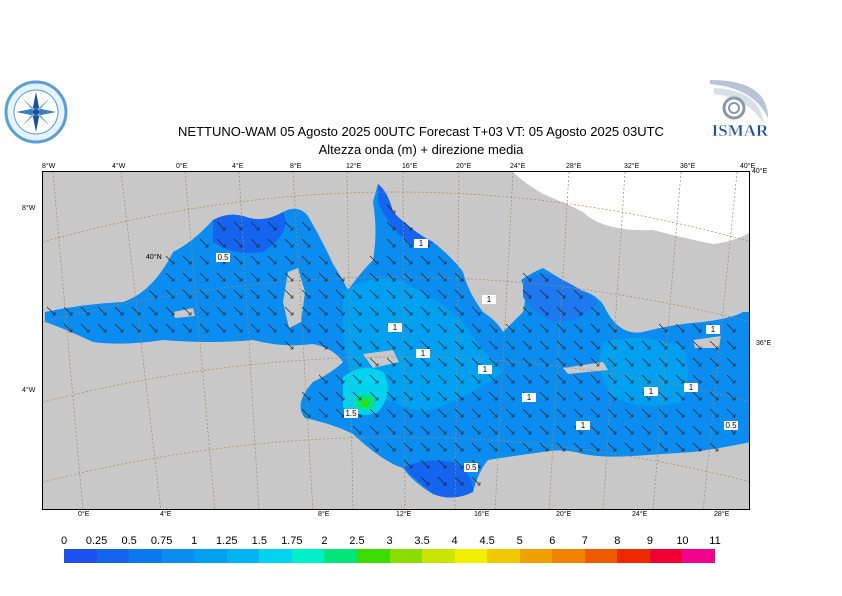 The height and width of the screenshot is (596, 842). What do you see at coordinates (227, 541) in the screenshot?
I see `legend-label: 1.25` at bounding box center [227, 541].